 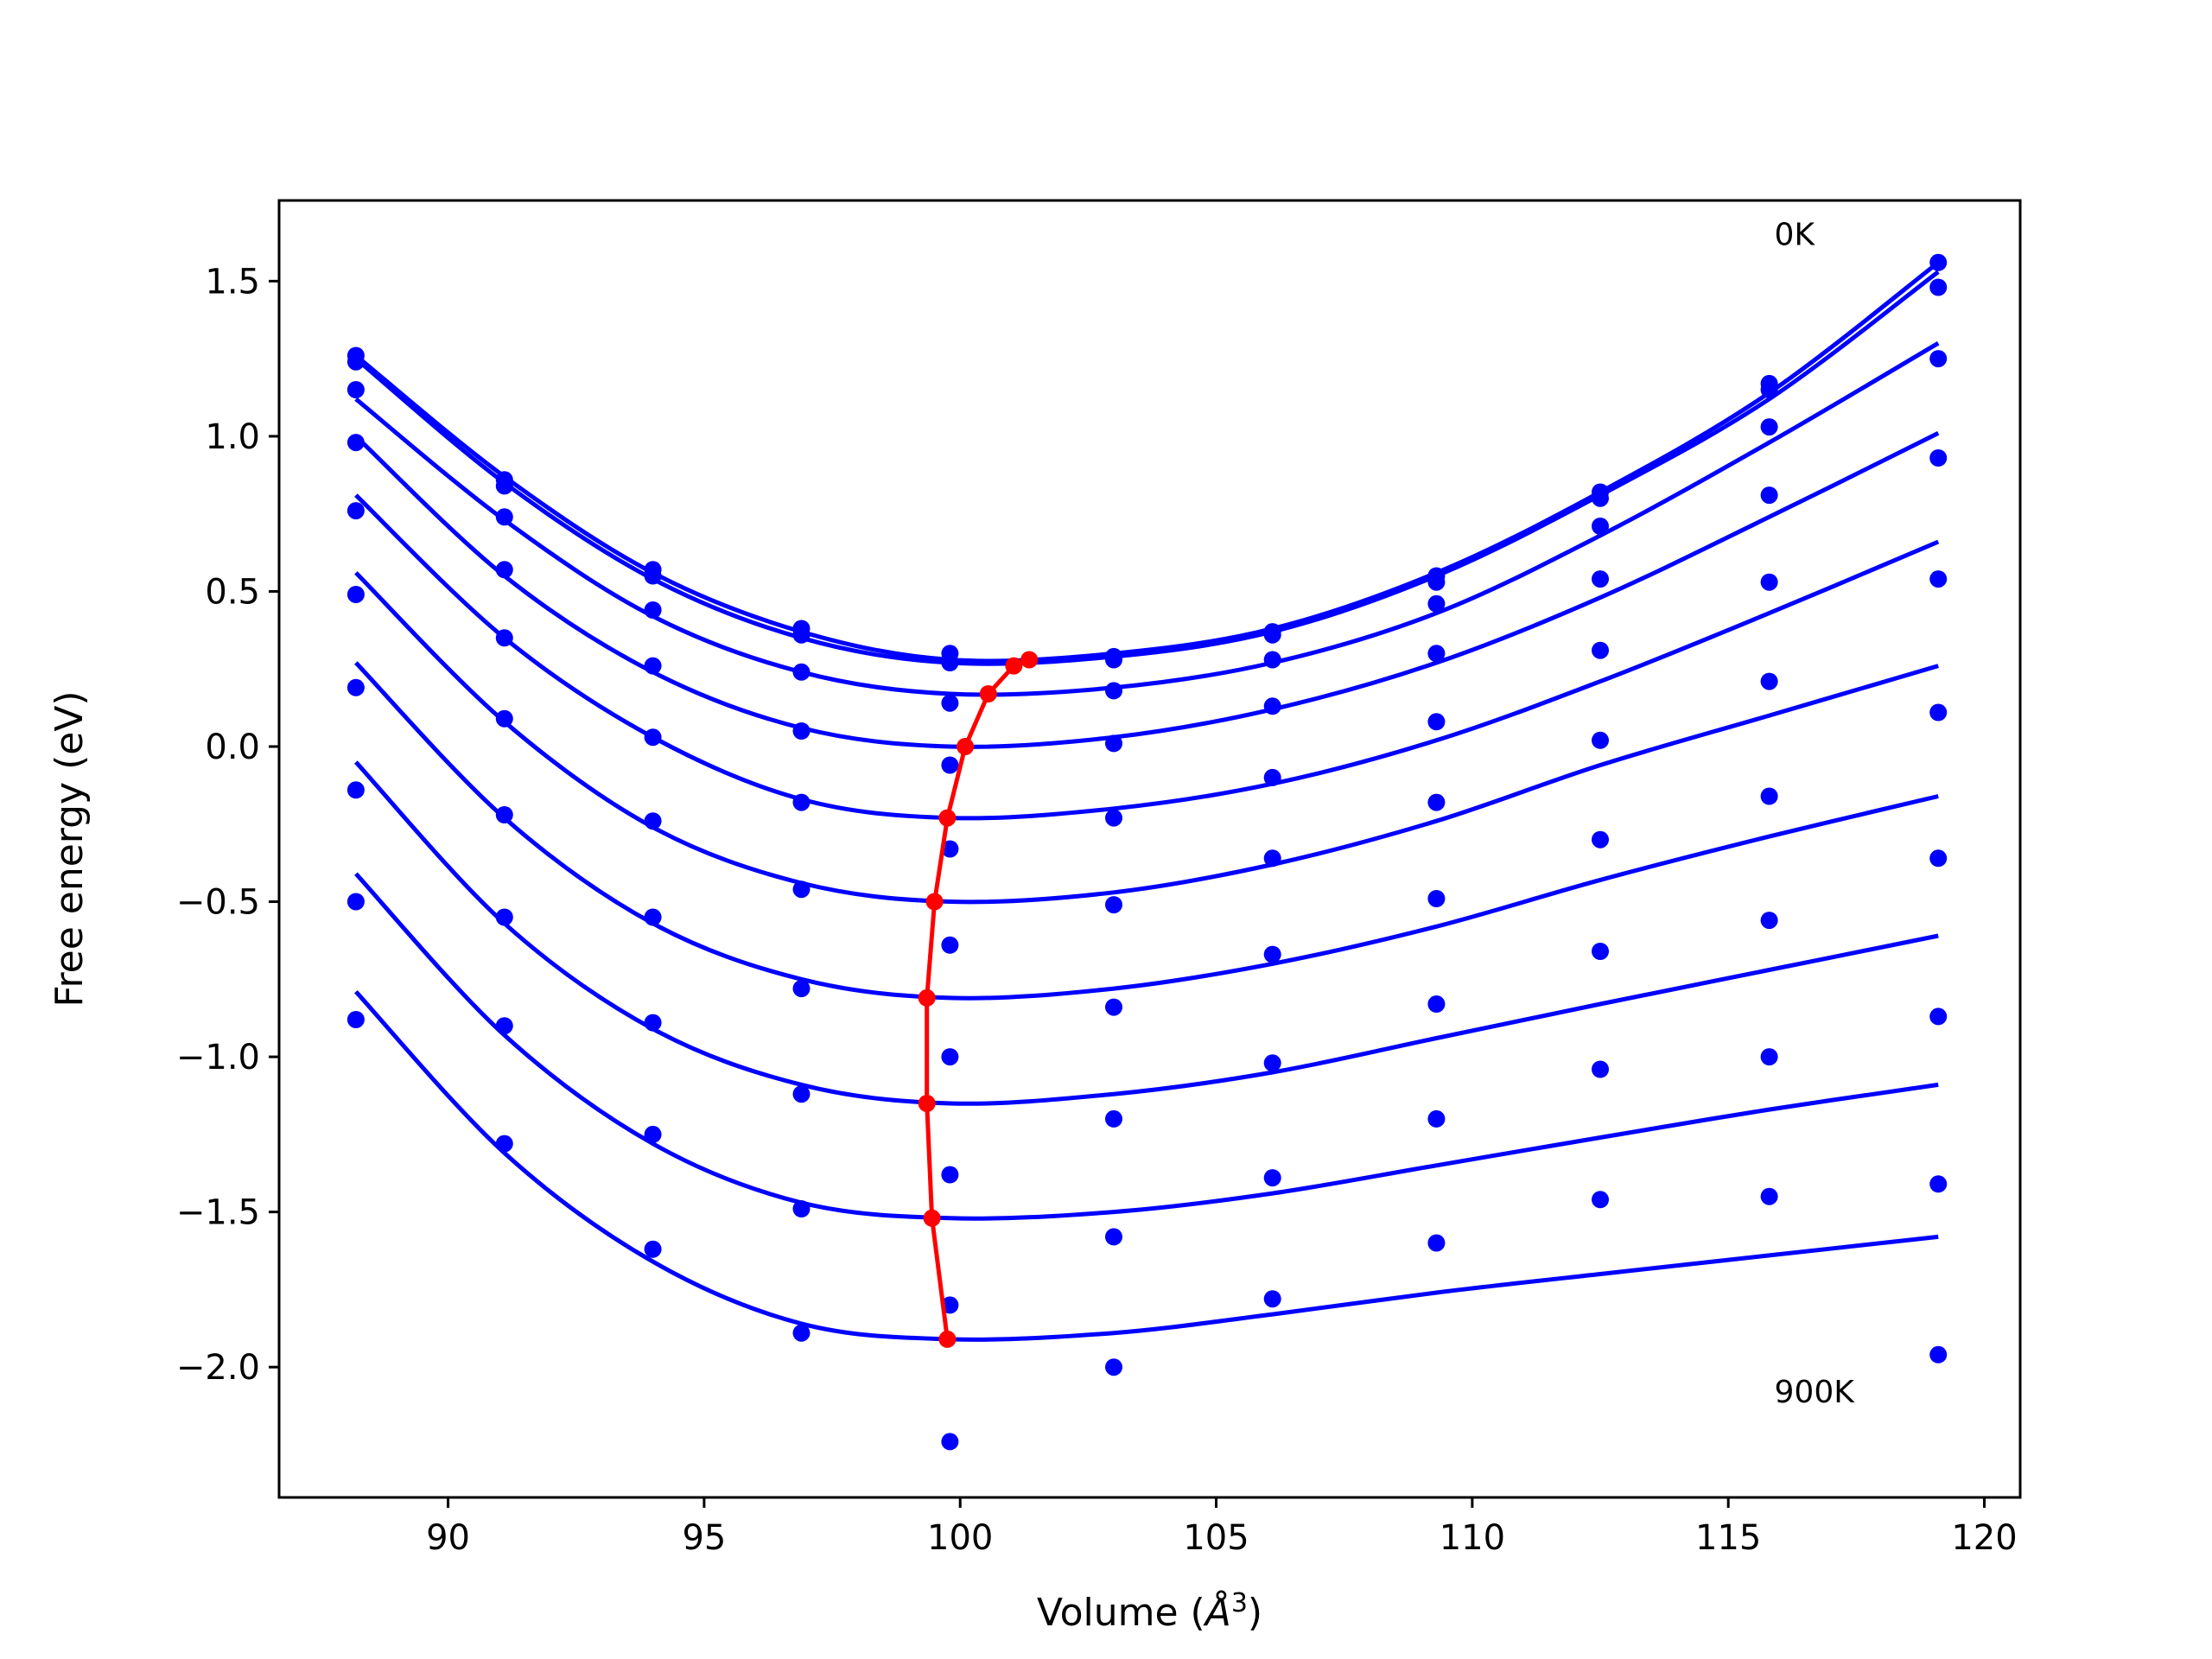 What do you see at coordinates (704, 1538) in the screenshot?
I see `x-tick-label: 95` at bounding box center [704, 1538].